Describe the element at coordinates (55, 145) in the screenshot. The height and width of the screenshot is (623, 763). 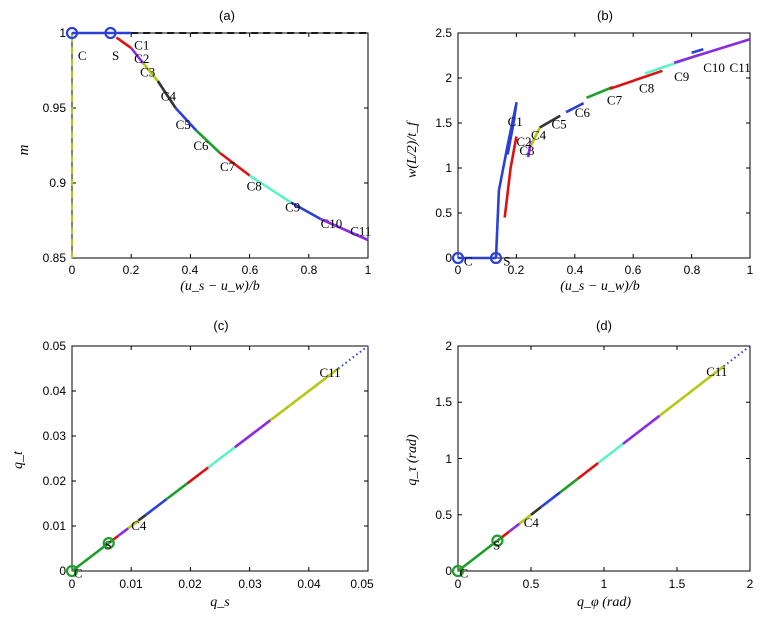
I see `panel-a-yticks: 0.85 0.9 0.95 1` at that location.